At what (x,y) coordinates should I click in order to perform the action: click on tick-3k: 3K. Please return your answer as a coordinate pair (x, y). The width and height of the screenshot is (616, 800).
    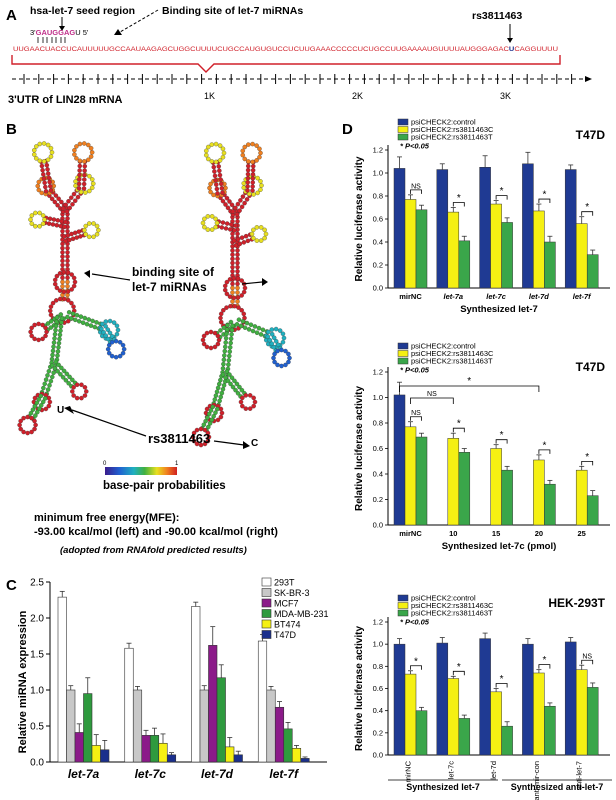
    Looking at the image, I should click on (505, 96).